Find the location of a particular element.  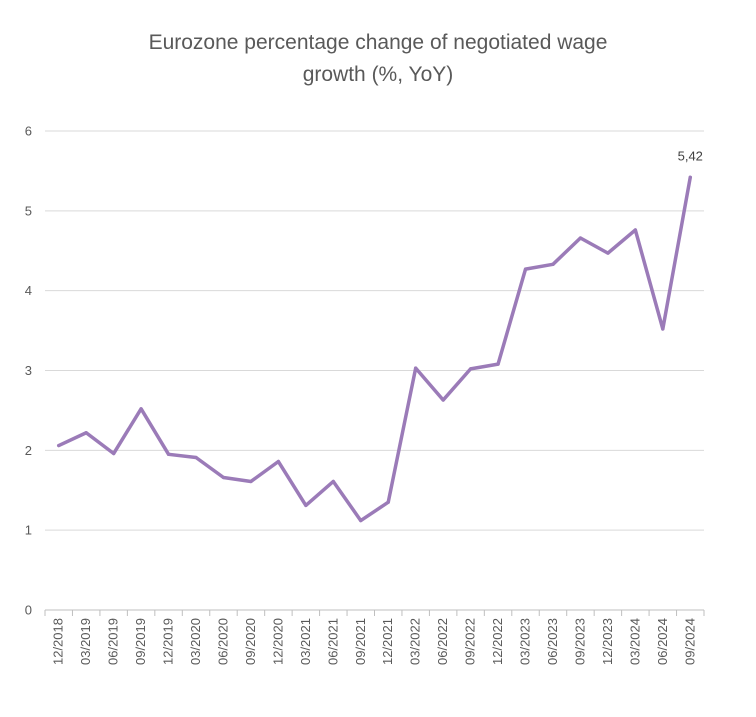

x-tick-label: 12/2021 is located at coordinates (387, 641).